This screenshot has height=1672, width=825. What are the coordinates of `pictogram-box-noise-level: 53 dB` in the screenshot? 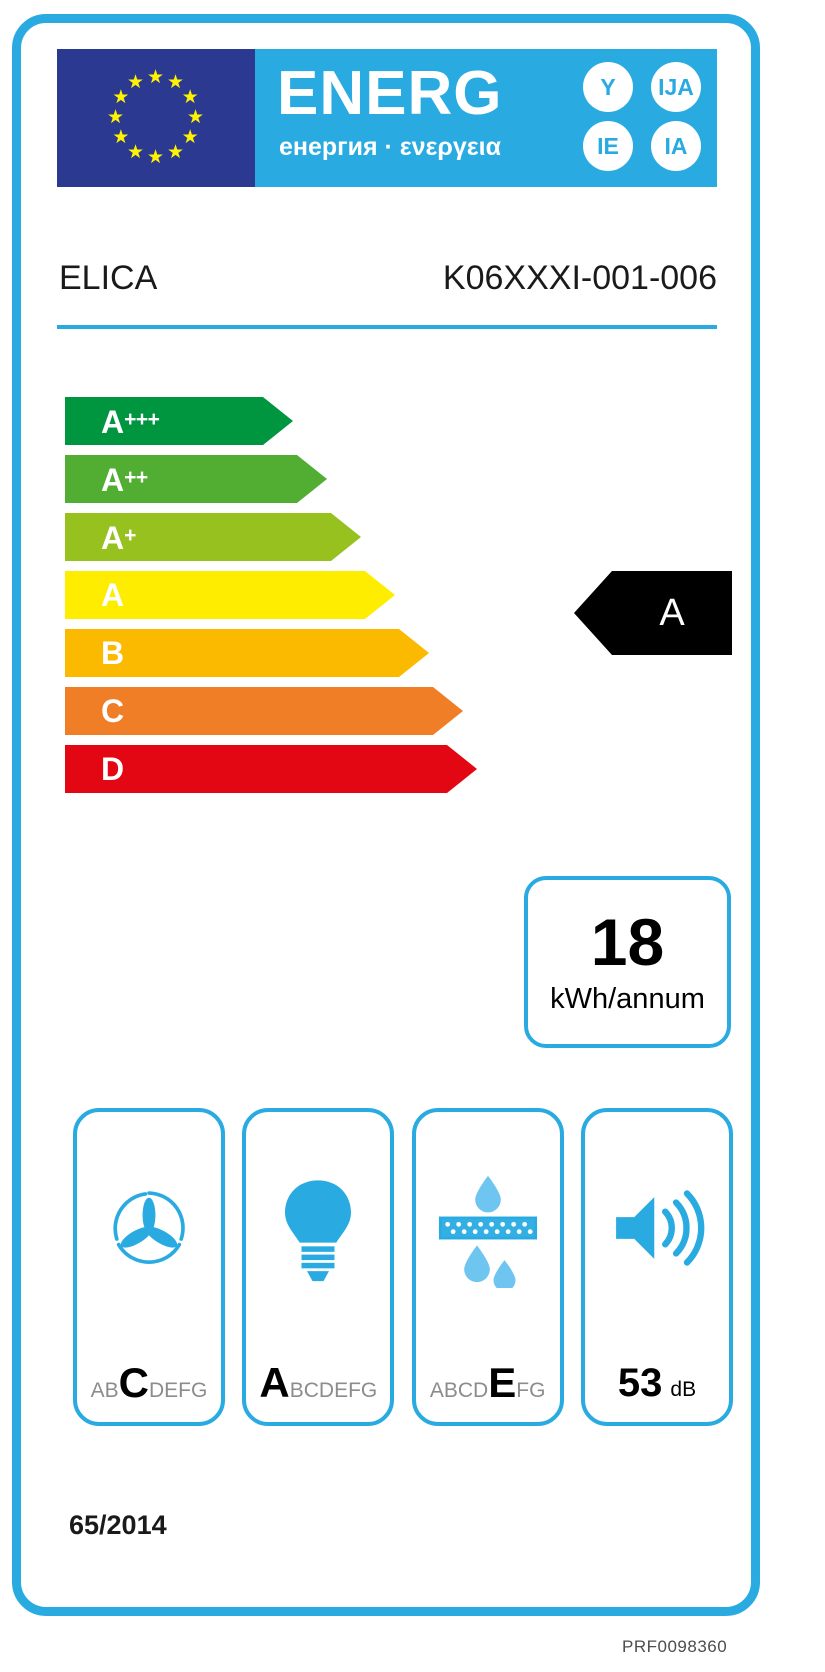 It's located at (656, 1267).